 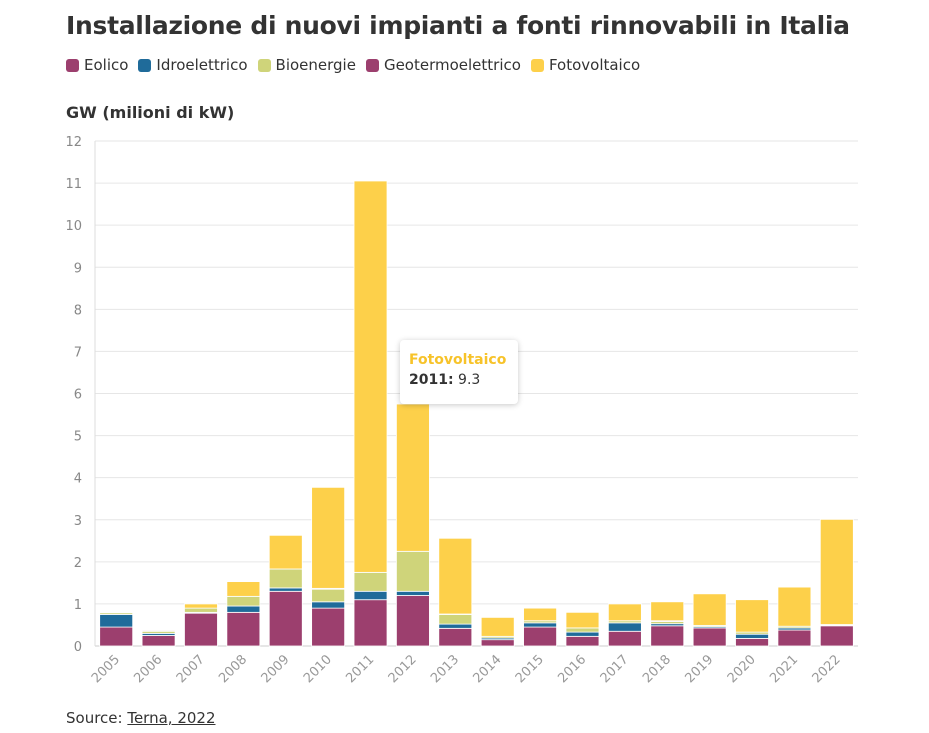 I want to click on x-tick-label: 2013, so click(x=445, y=669).